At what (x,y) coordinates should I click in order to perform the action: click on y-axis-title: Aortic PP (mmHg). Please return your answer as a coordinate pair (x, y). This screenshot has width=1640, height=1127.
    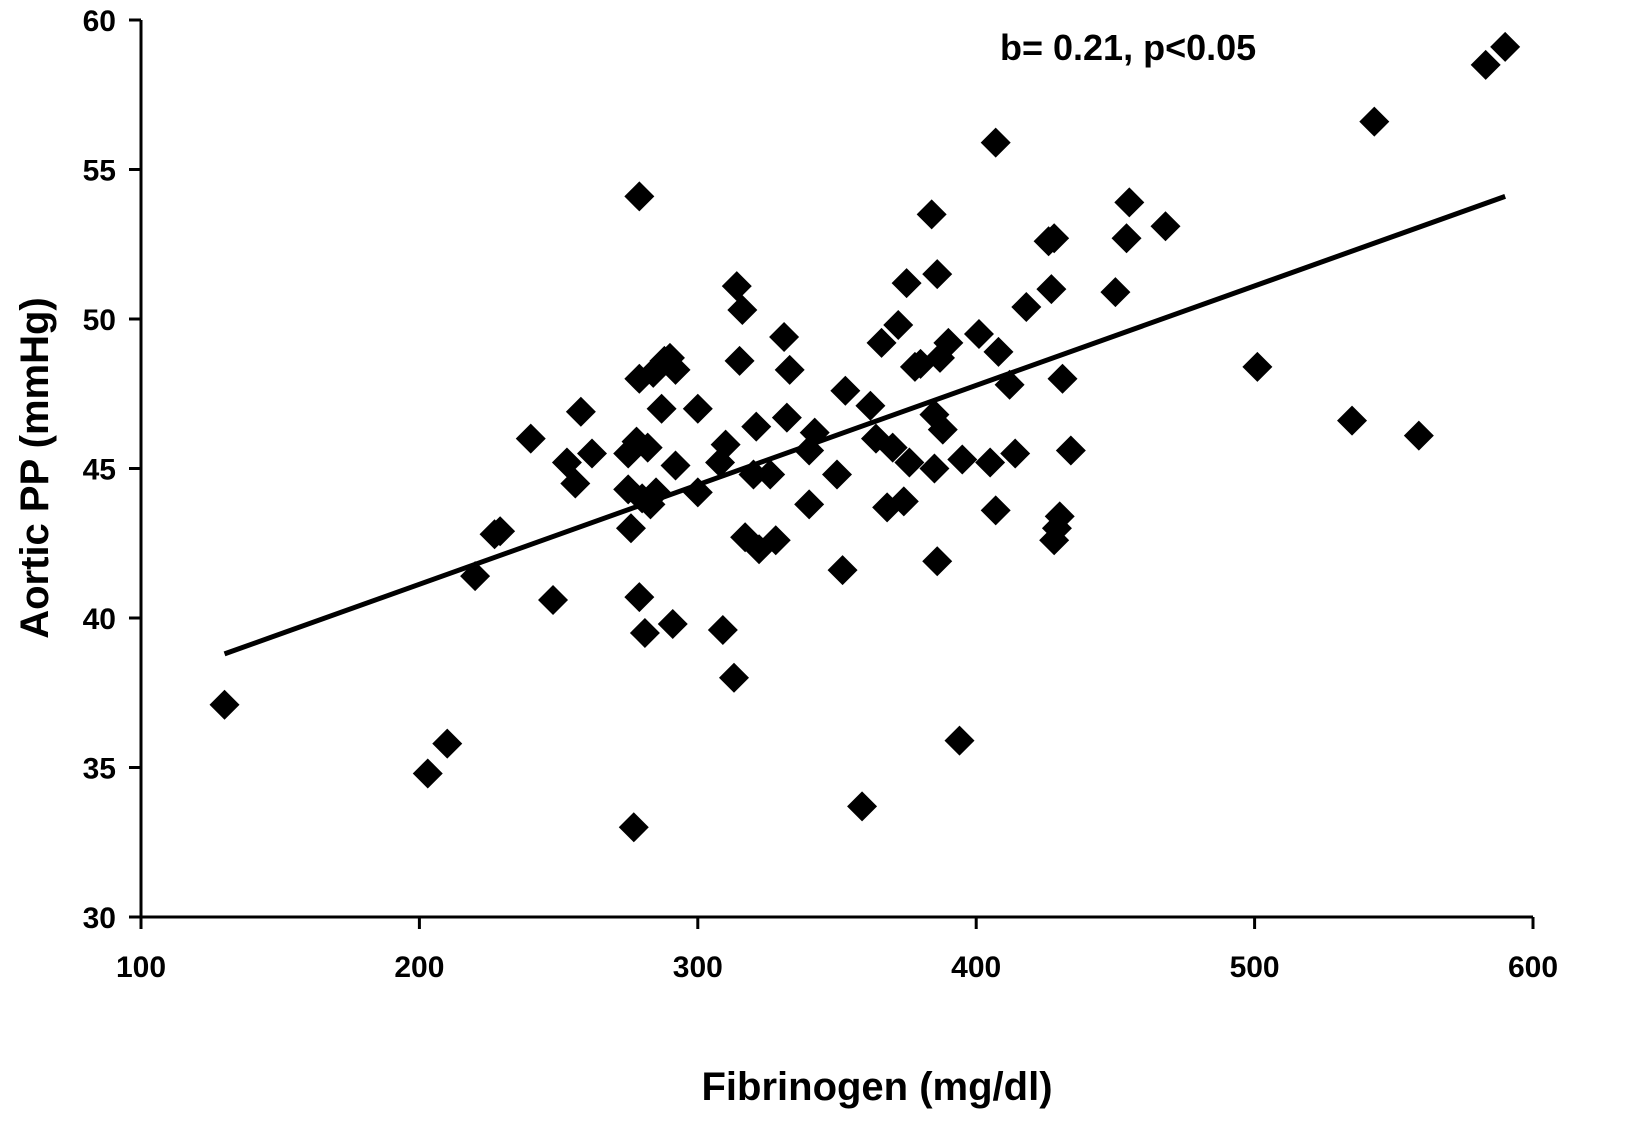
    Looking at the image, I should click on (35, 468).